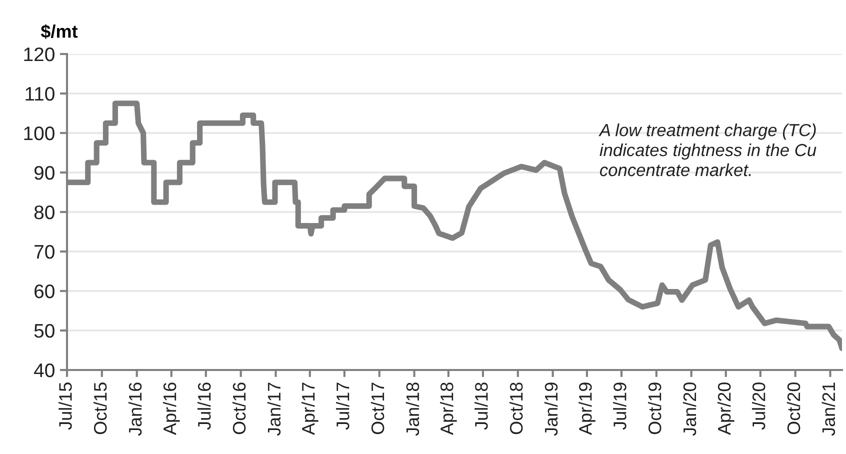 The width and height of the screenshot is (846, 454). Describe the element at coordinates (309, 408) in the screenshot. I see `x-tick-label: Apr/17` at that location.